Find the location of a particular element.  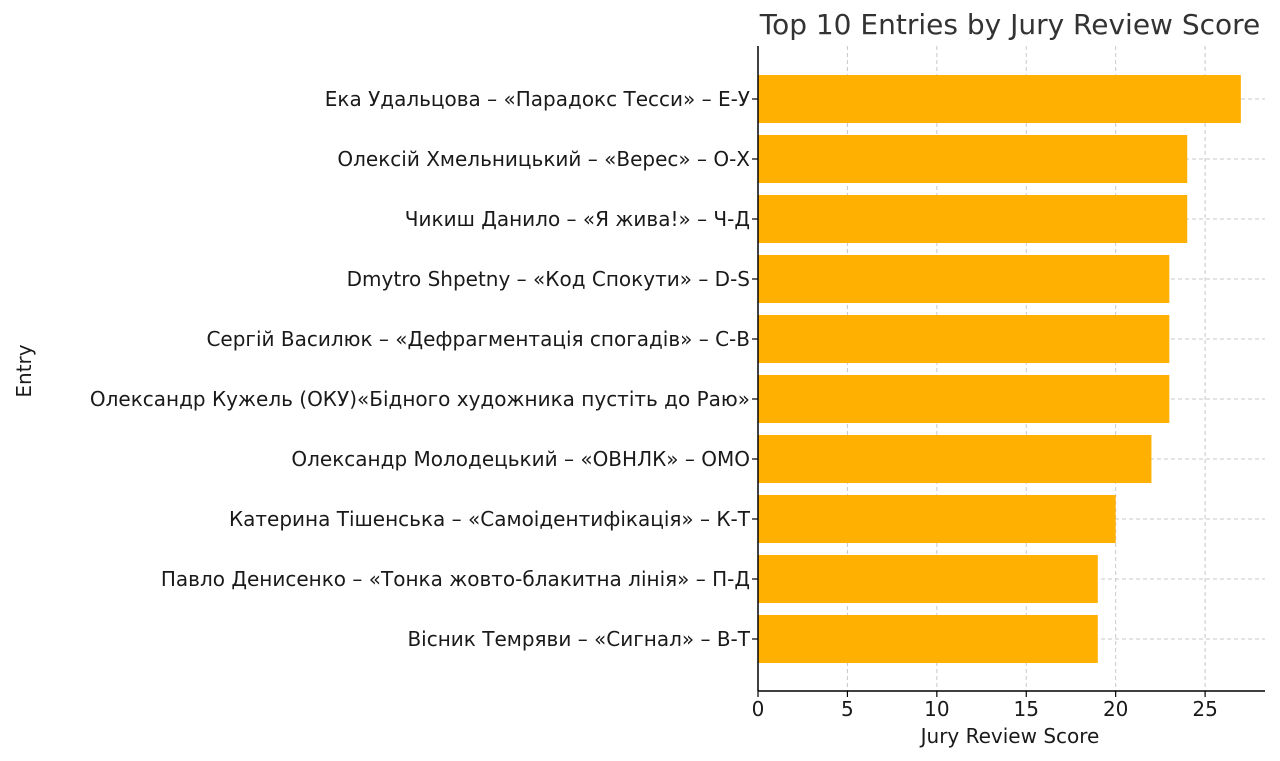

y-axis-label: Entry is located at coordinates (24, 370).